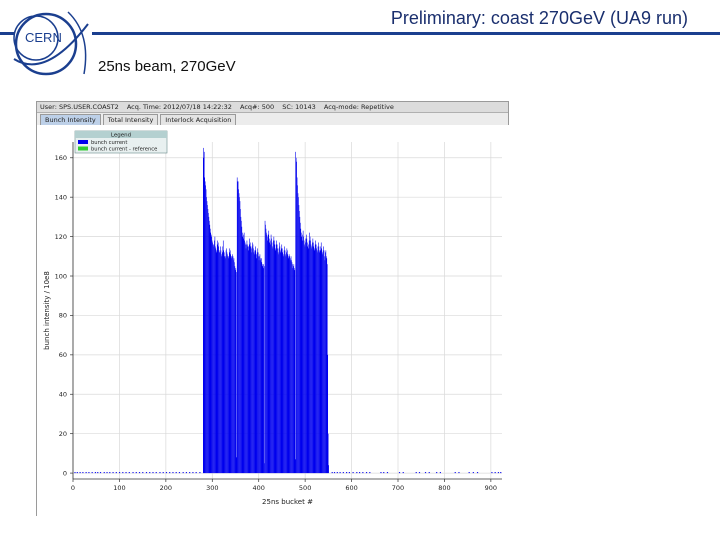 This screenshot has height=540, width=720. What do you see at coordinates (179, 107) in the screenshot?
I see `status-acq-time: Acq. Time: 2012/07/18 14:22:32` at bounding box center [179, 107].